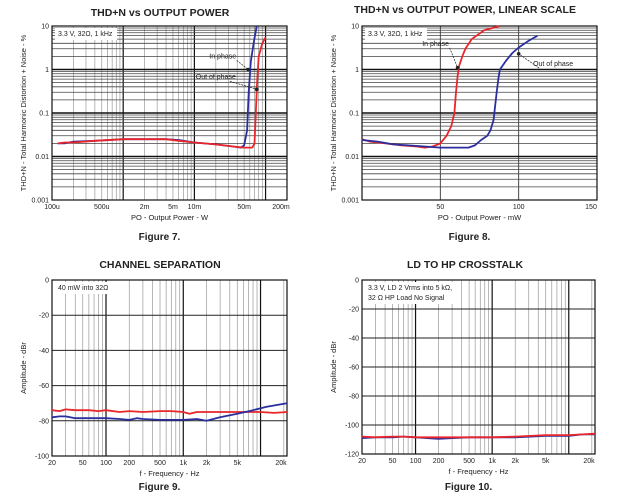 This screenshot has width=620, height=501. I want to click on figure-caption: Figure 10., so click(468, 487).